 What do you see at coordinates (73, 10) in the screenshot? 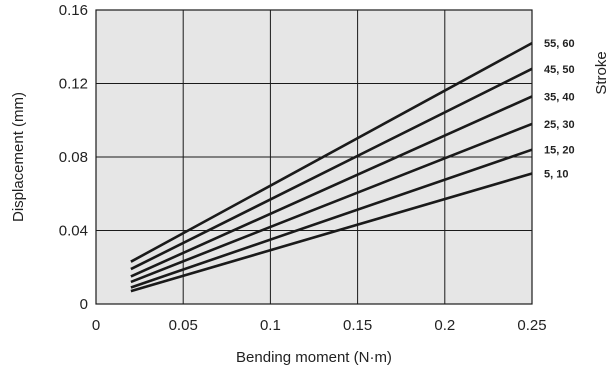
I see `y-tick-label: 0.16` at bounding box center [73, 10].